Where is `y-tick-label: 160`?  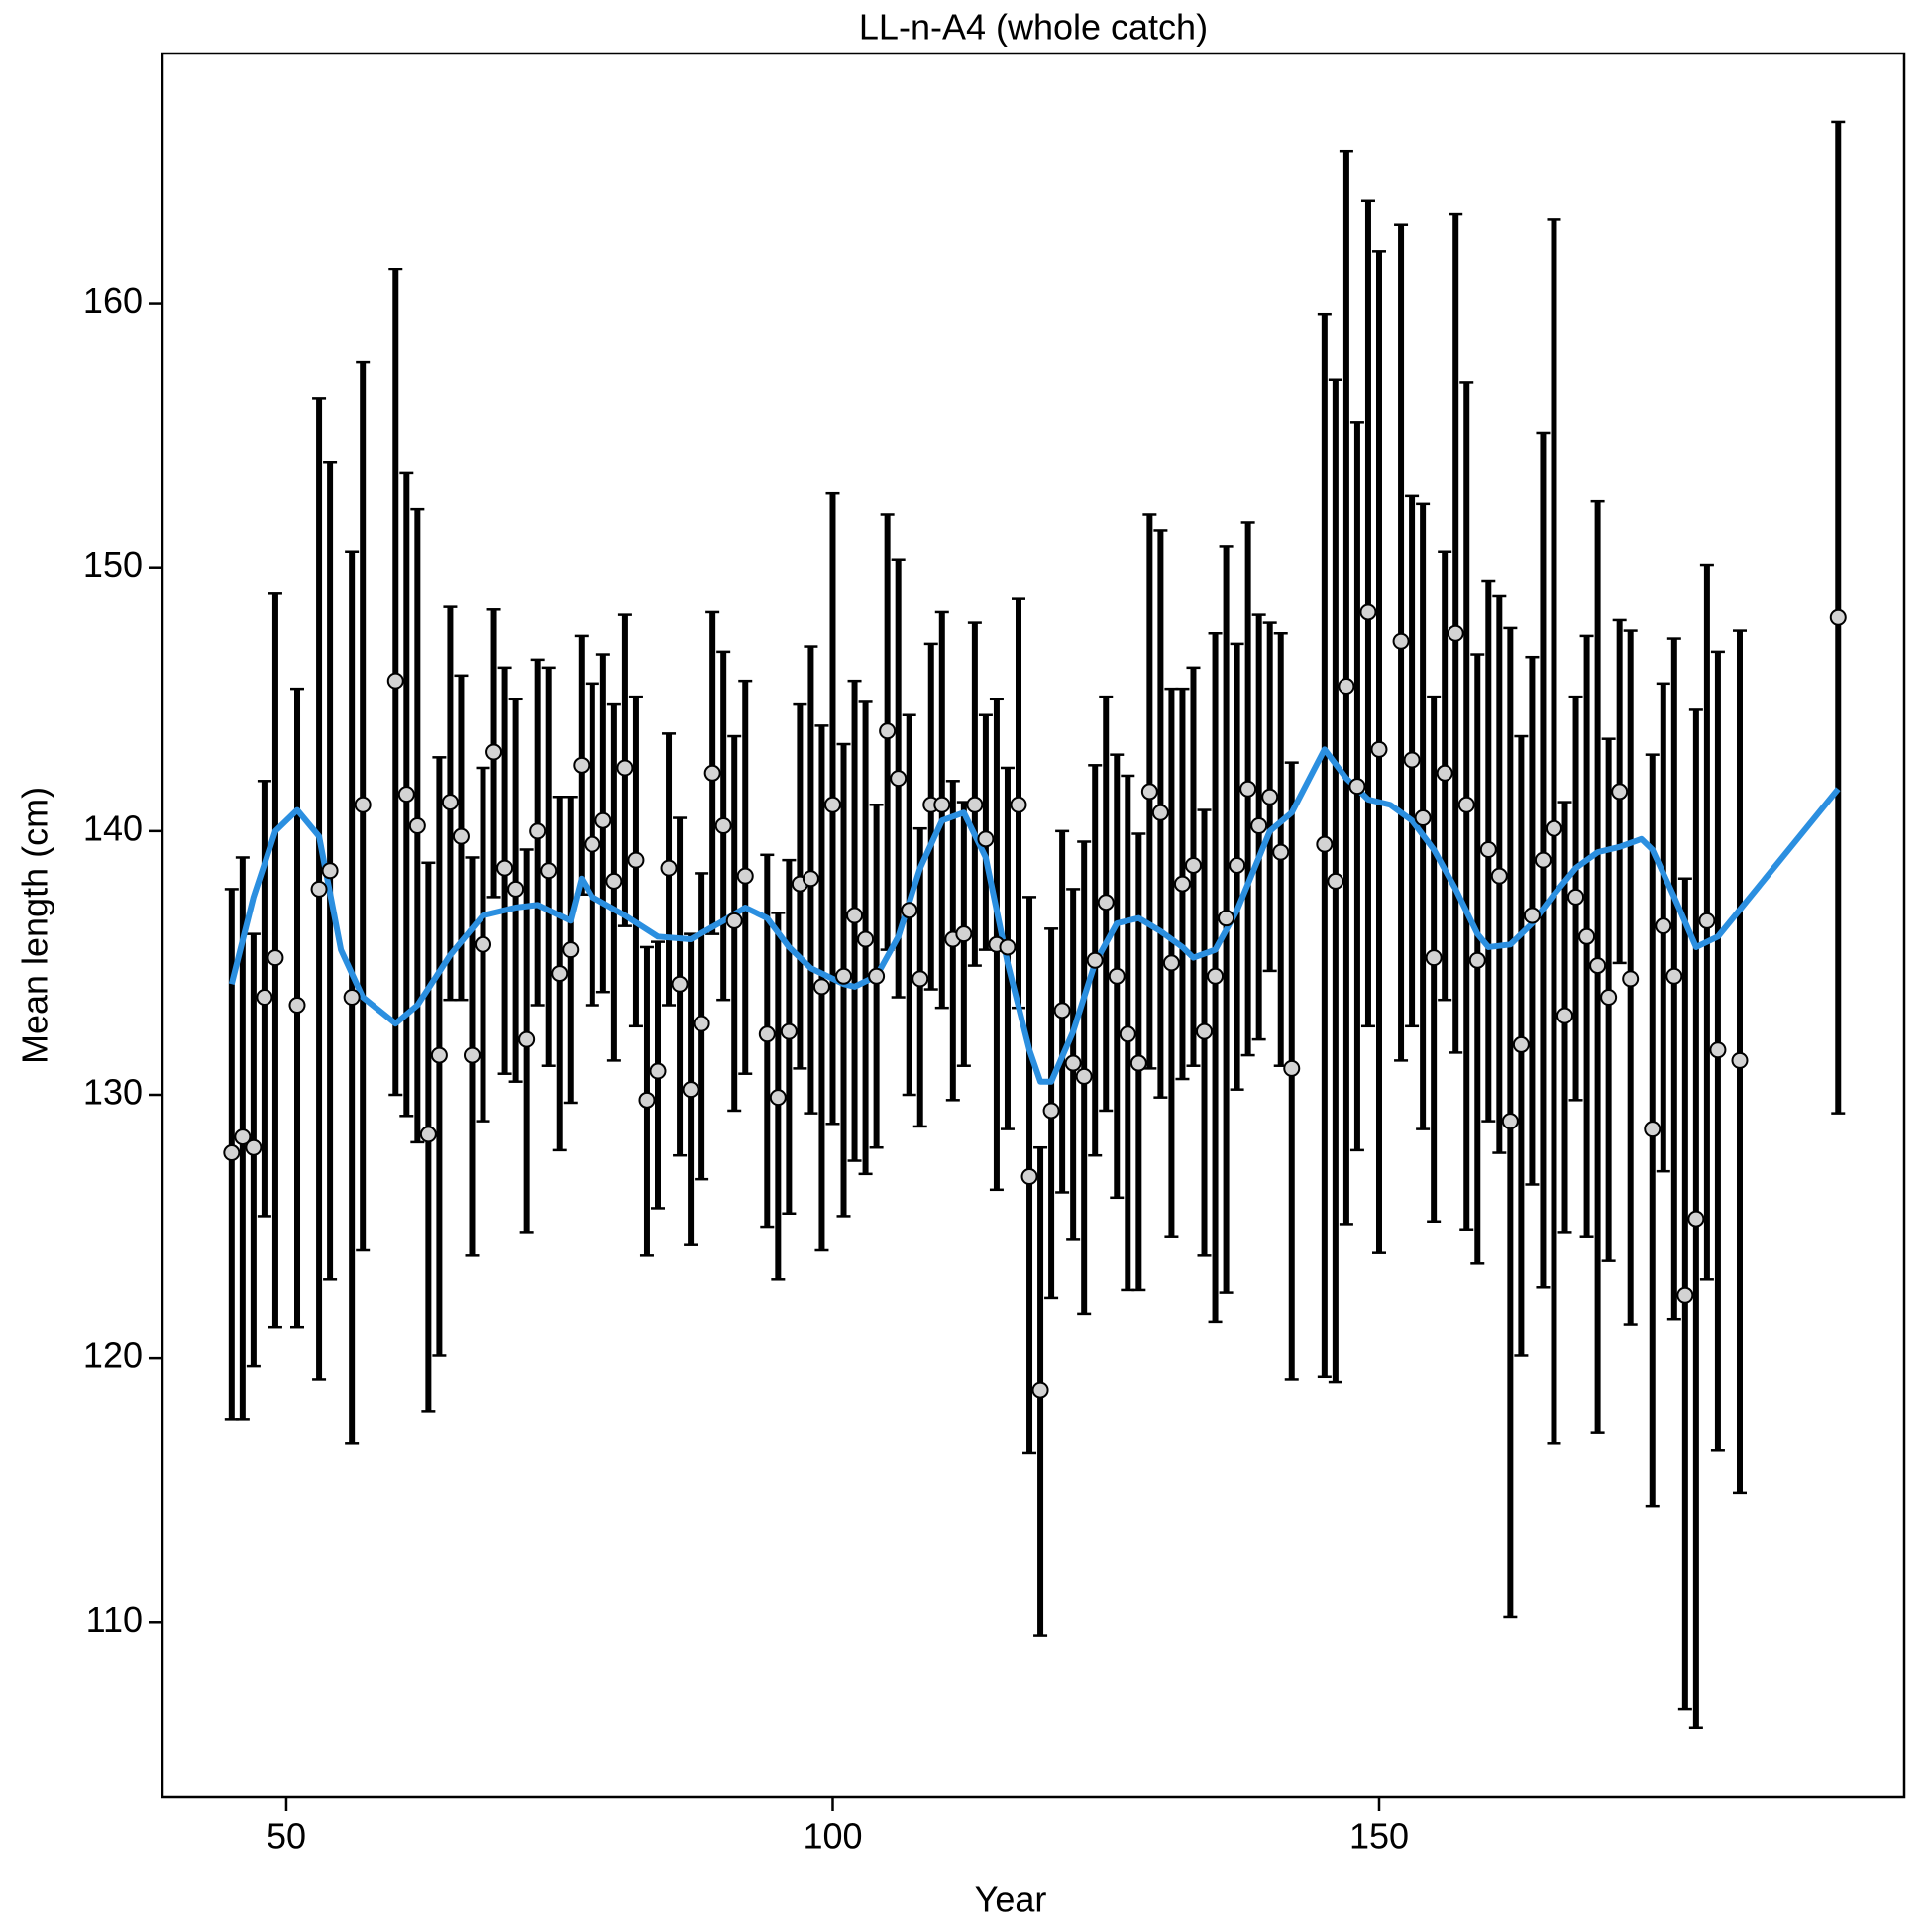 y-tick-label: 160 is located at coordinates (113, 300).